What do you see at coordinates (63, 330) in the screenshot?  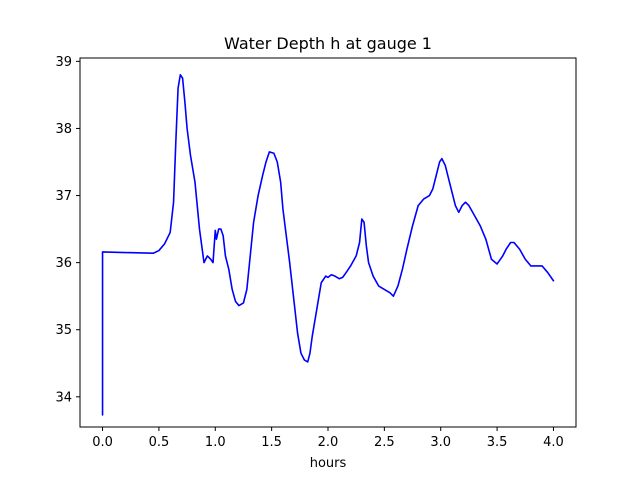 I see `y-tick-label: 35` at bounding box center [63, 330].